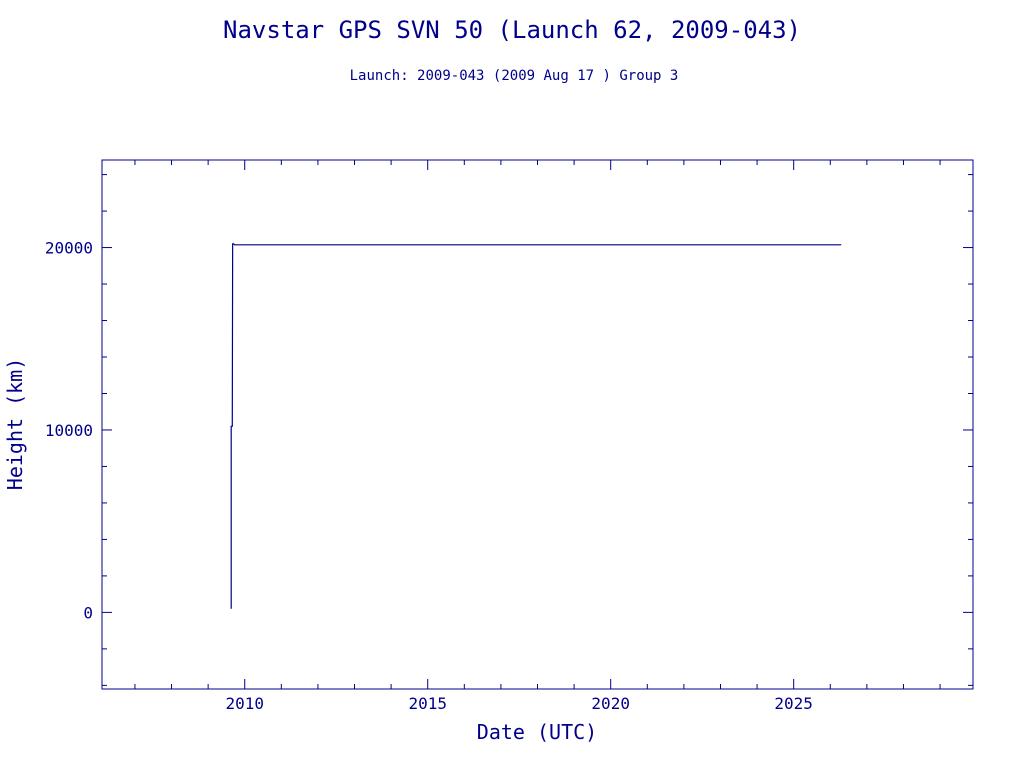 The width and height of the screenshot is (1024, 768). Describe the element at coordinates (427, 703) in the screenshot. I see `x-tick-label: 2015` at that location.